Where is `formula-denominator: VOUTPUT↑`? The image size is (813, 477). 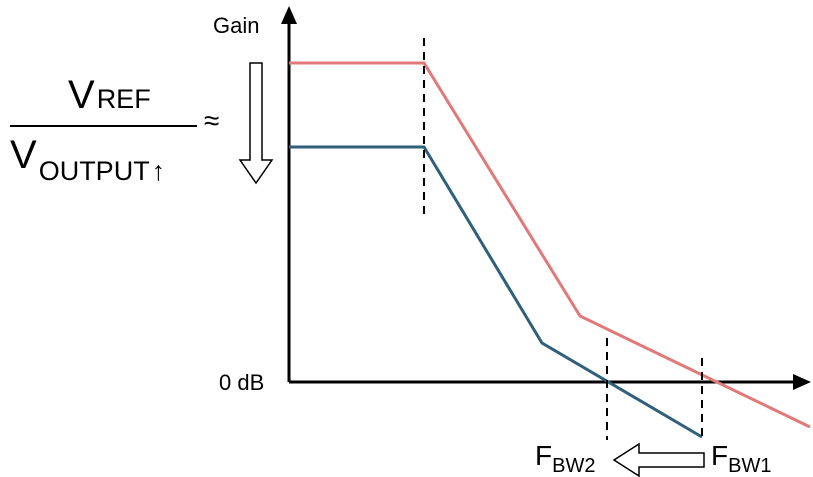
formula-denominator: VOUTPUT↑ is located at coordinates (87, 159).